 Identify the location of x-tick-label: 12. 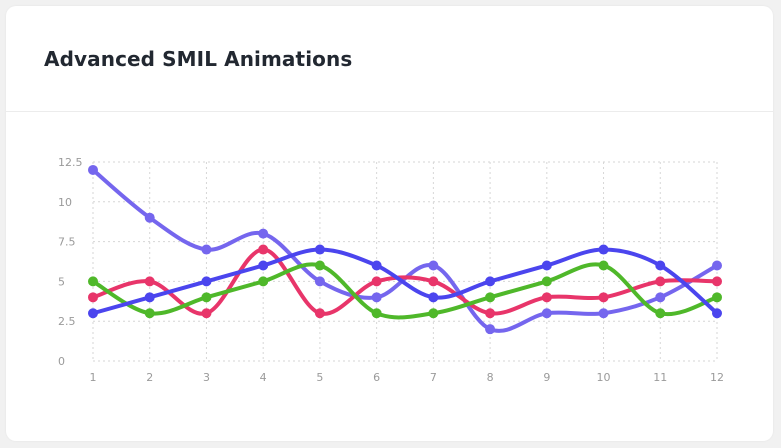
(717, 377).